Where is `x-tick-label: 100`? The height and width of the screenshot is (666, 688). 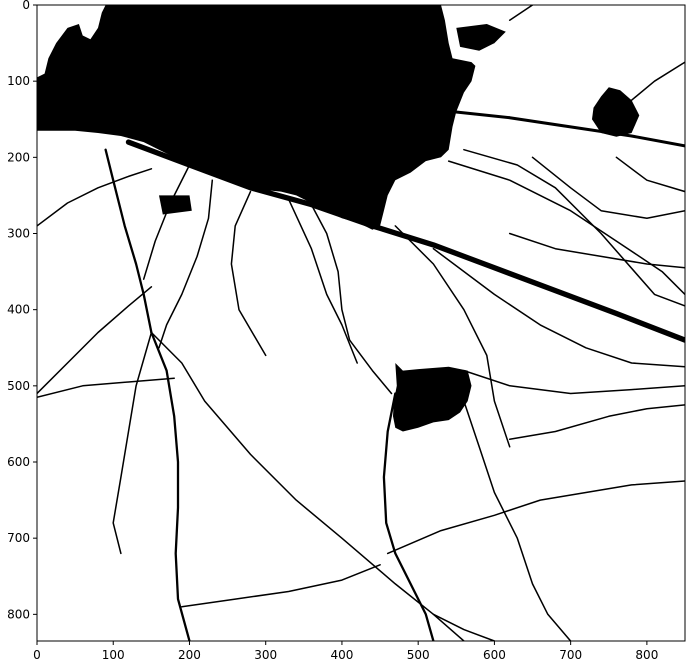 x-tick-label: 100 is located at coordinates (113, 655).